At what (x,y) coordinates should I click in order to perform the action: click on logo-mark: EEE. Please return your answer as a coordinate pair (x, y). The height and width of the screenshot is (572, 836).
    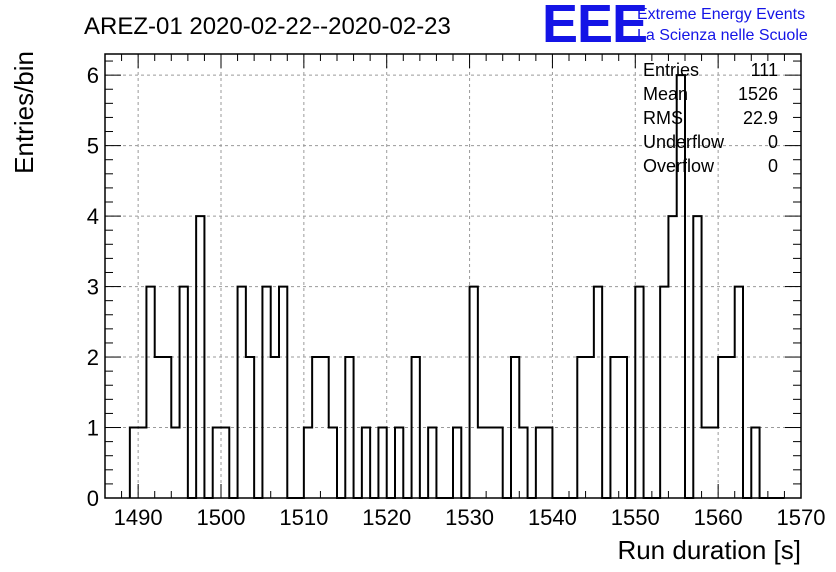
    Looking at the image, I should click on (594, 27).